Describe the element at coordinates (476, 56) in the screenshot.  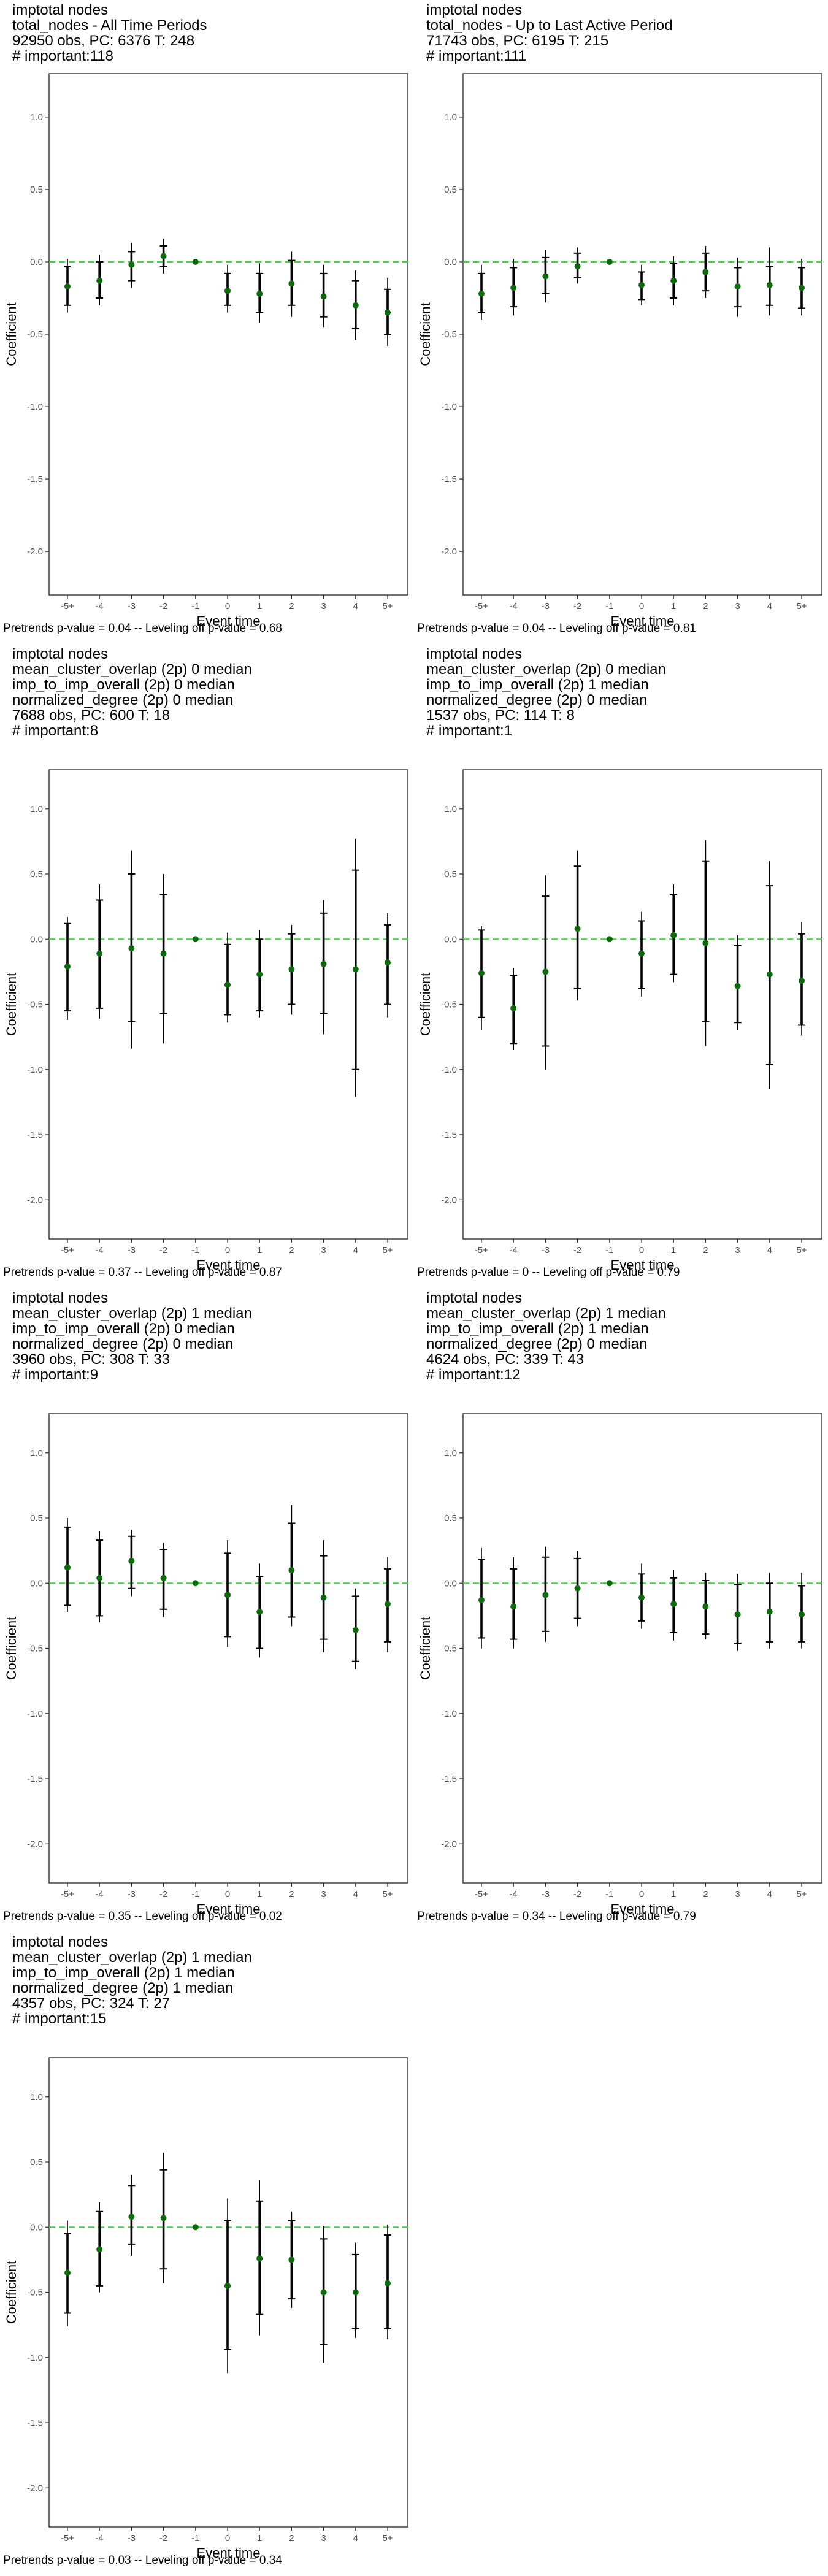
I see `chart-title-line: # important:111` at that location.